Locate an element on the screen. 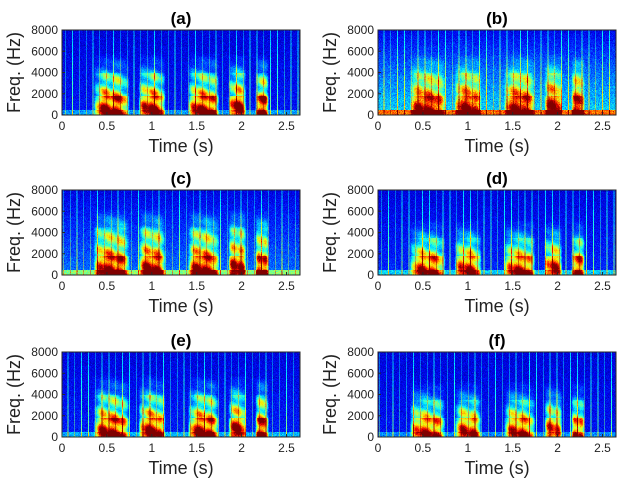 The height and width of the screenshot is (489, 625). y-tick-label-b: 8000 is located at coordinates (360, 30).